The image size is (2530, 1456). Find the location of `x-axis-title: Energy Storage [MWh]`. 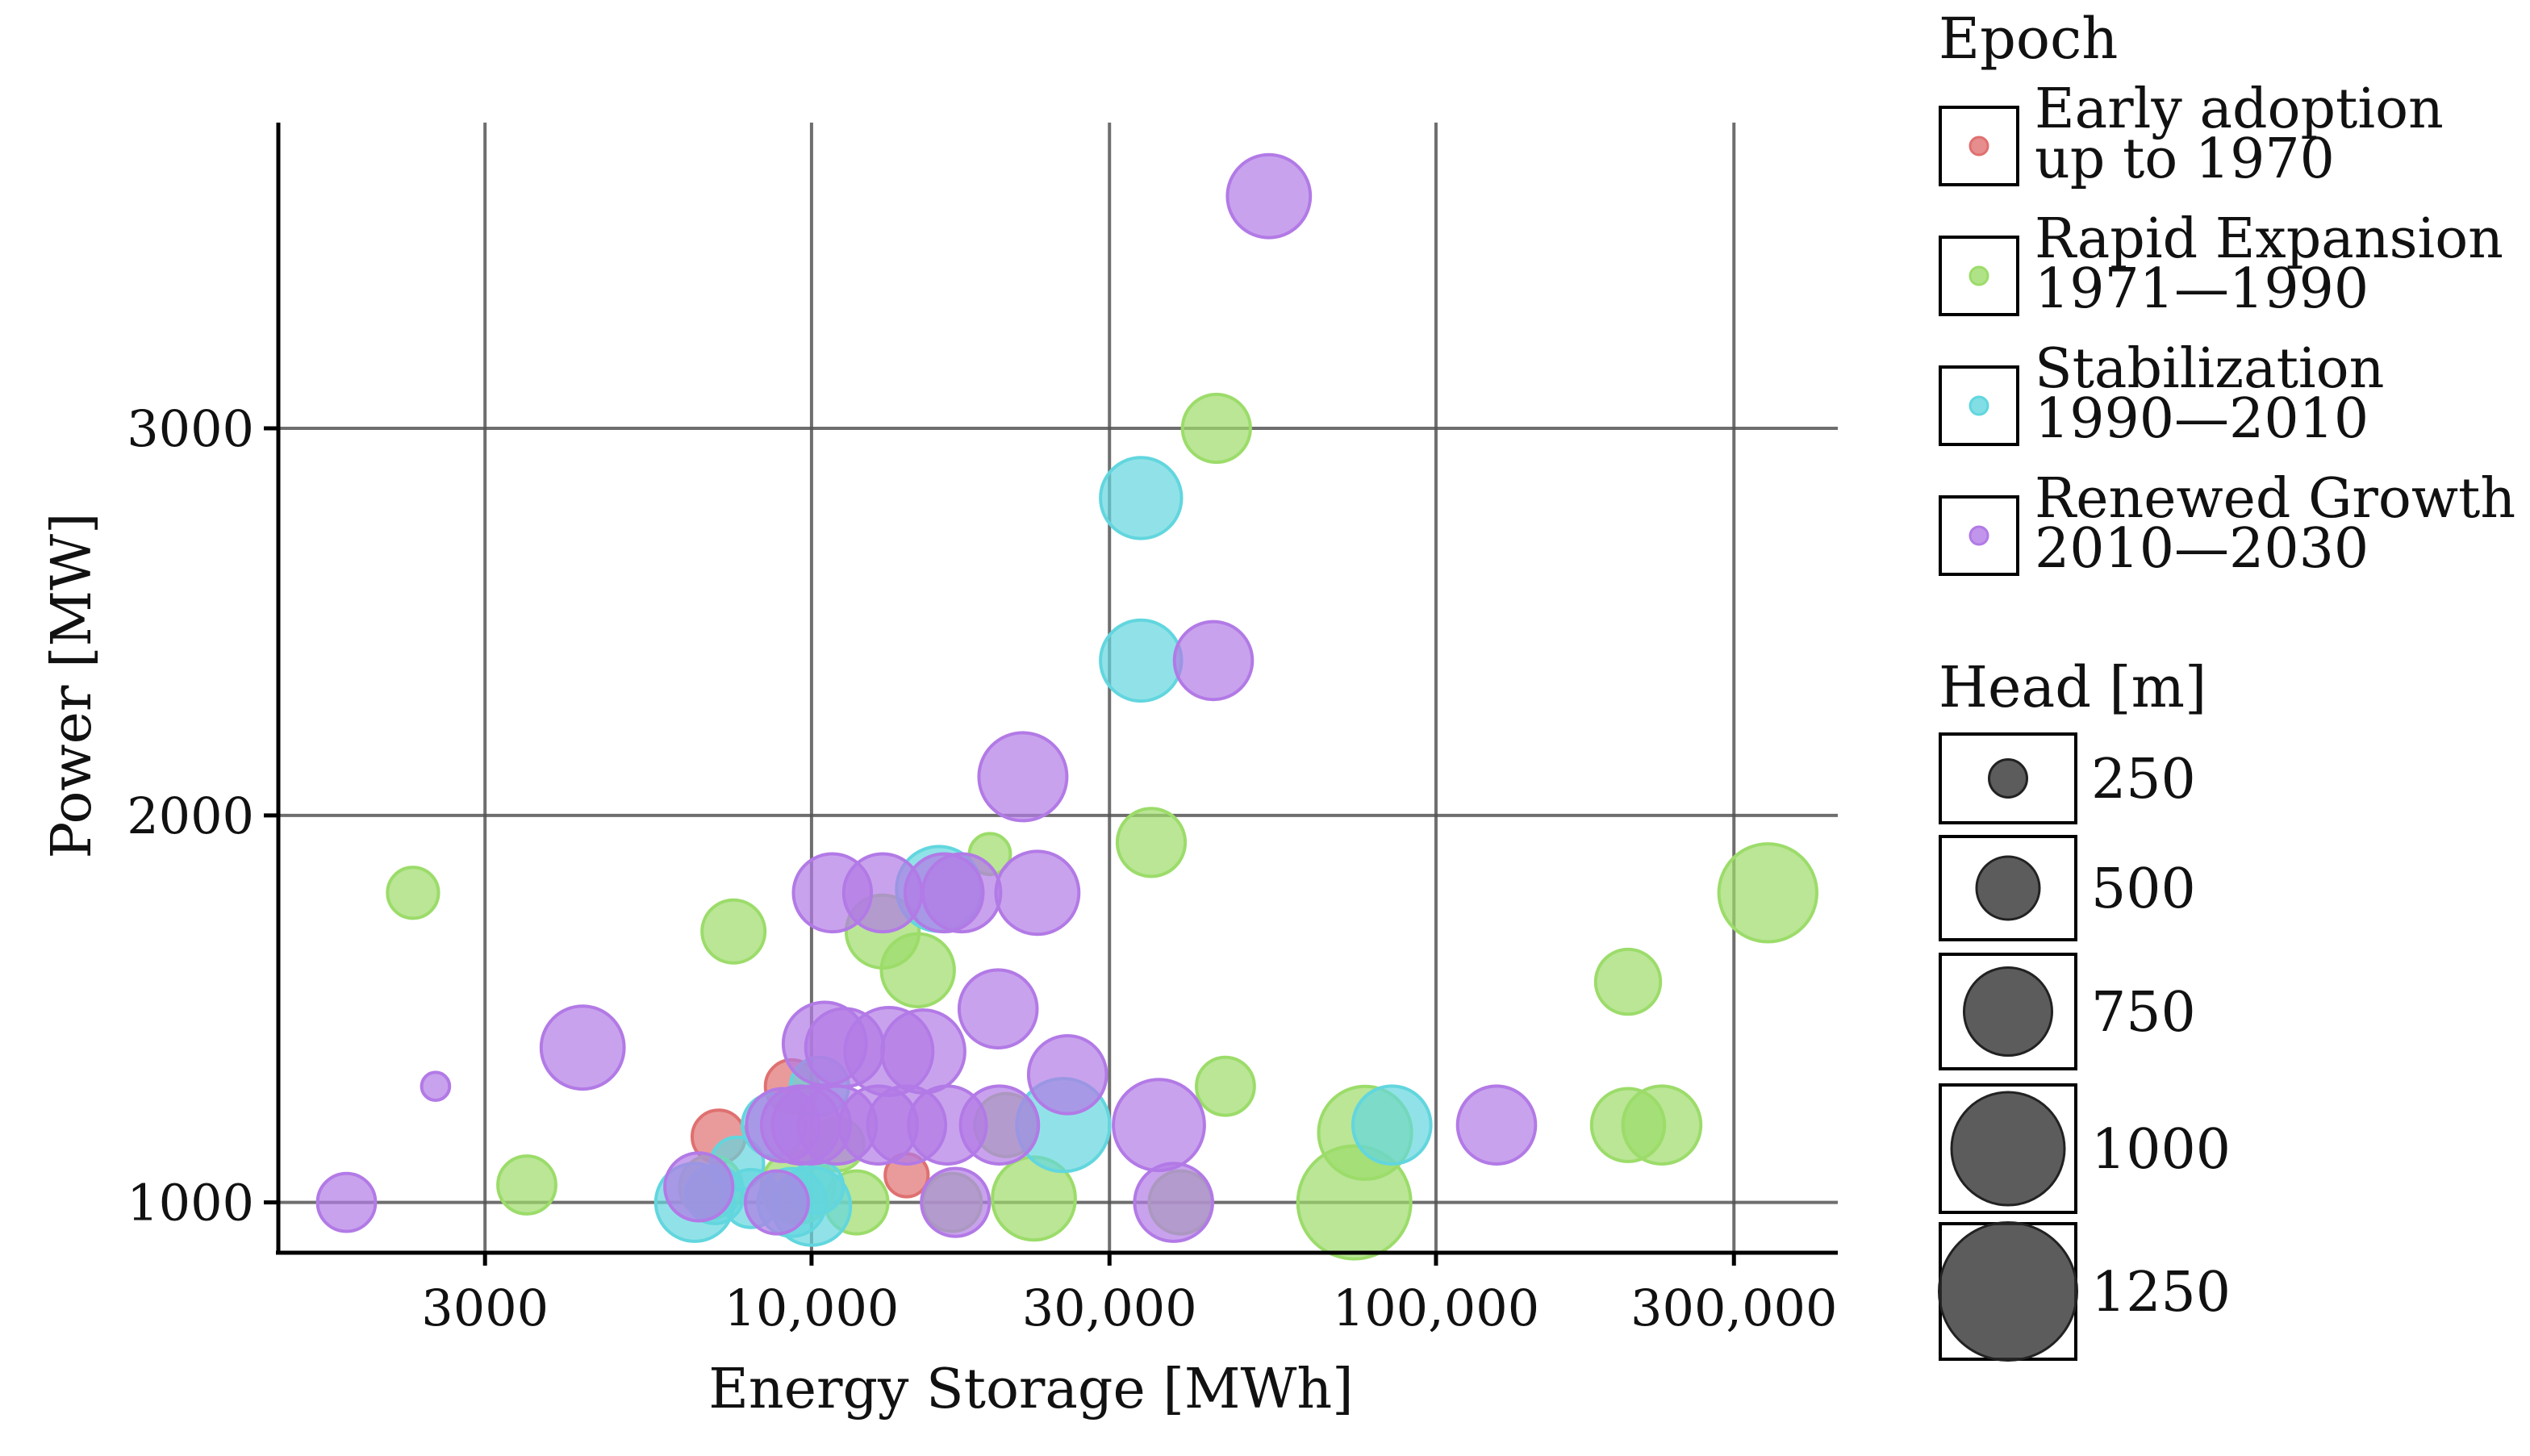

x-axis-title: Energy Storage [MWh] is located at coordinates (1030, 1389).